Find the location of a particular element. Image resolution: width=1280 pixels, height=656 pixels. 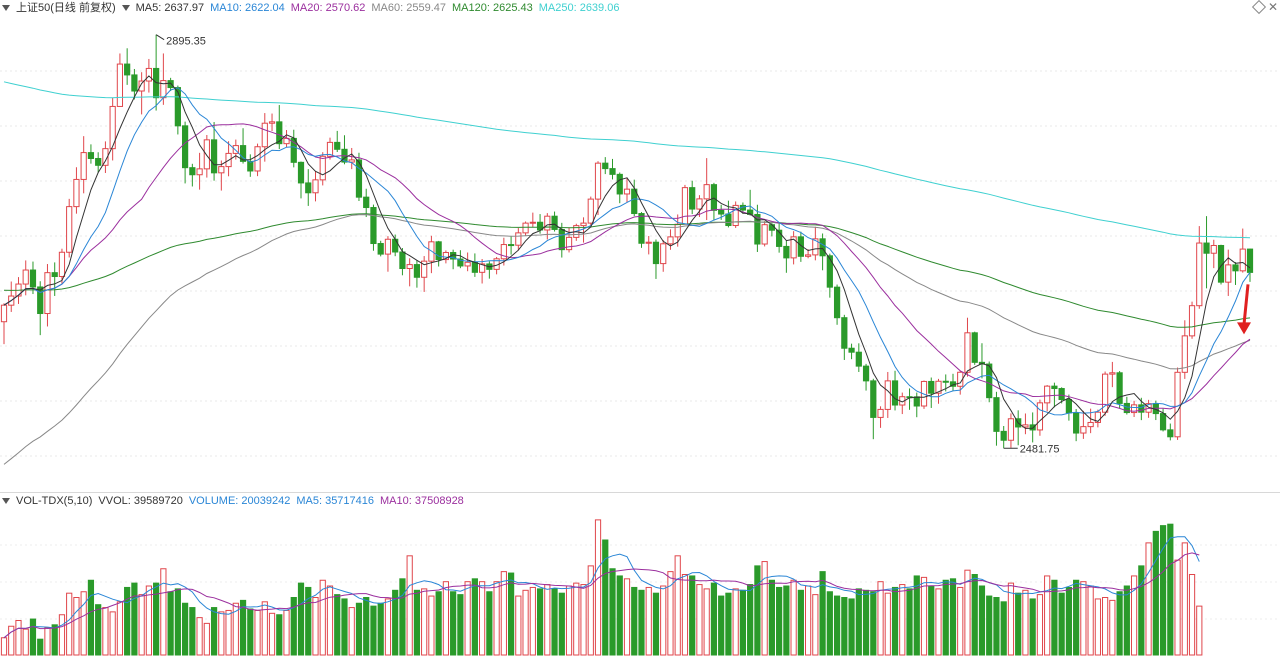

dropdown-triangle-icon is located at coordinates (125, 8).